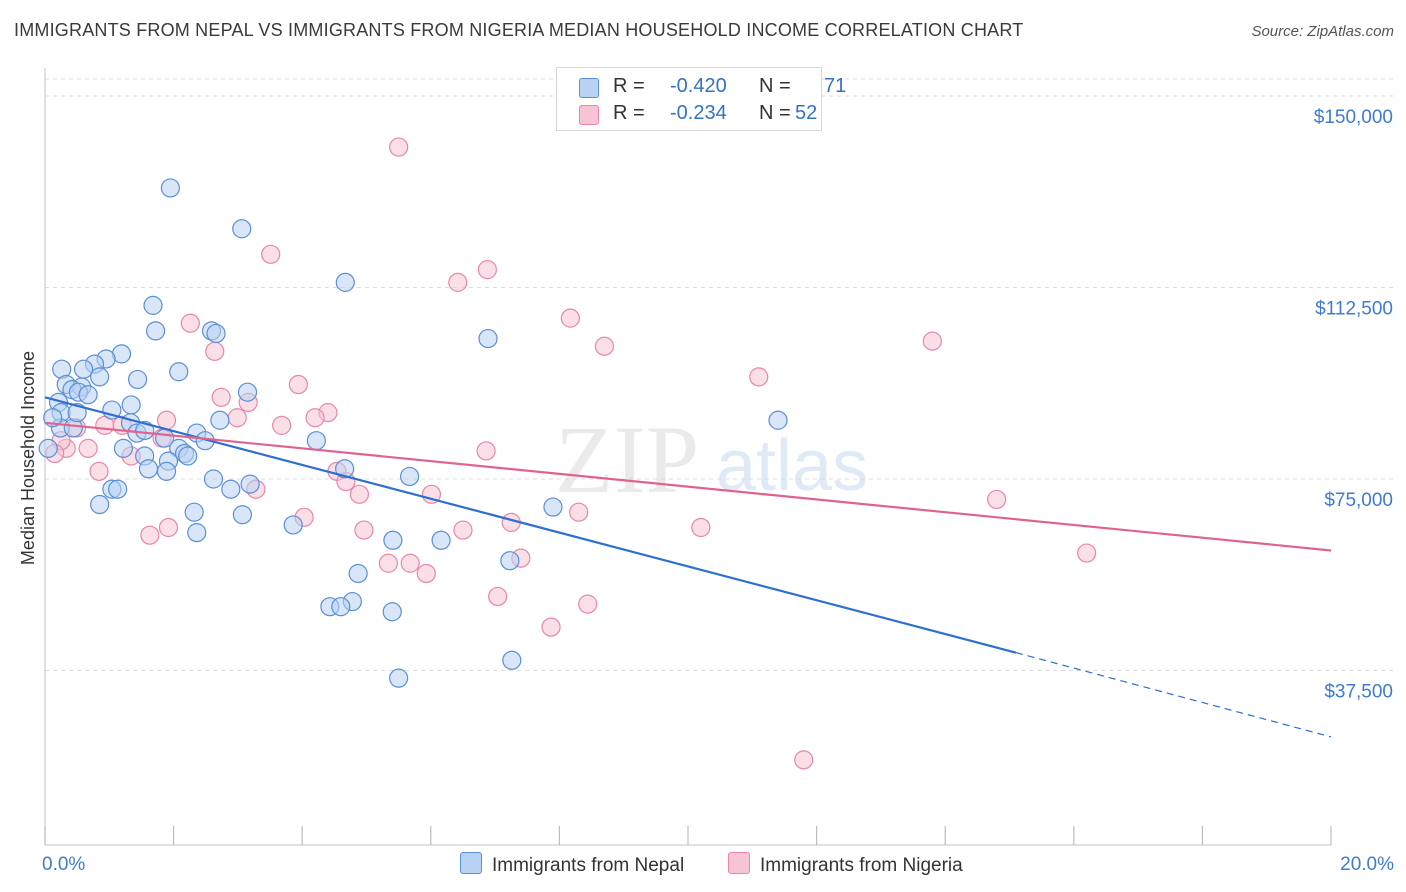  Describe the element at coordinates (775, 86) in the screenshot. I see `nepal-n-label: N =` at that location.